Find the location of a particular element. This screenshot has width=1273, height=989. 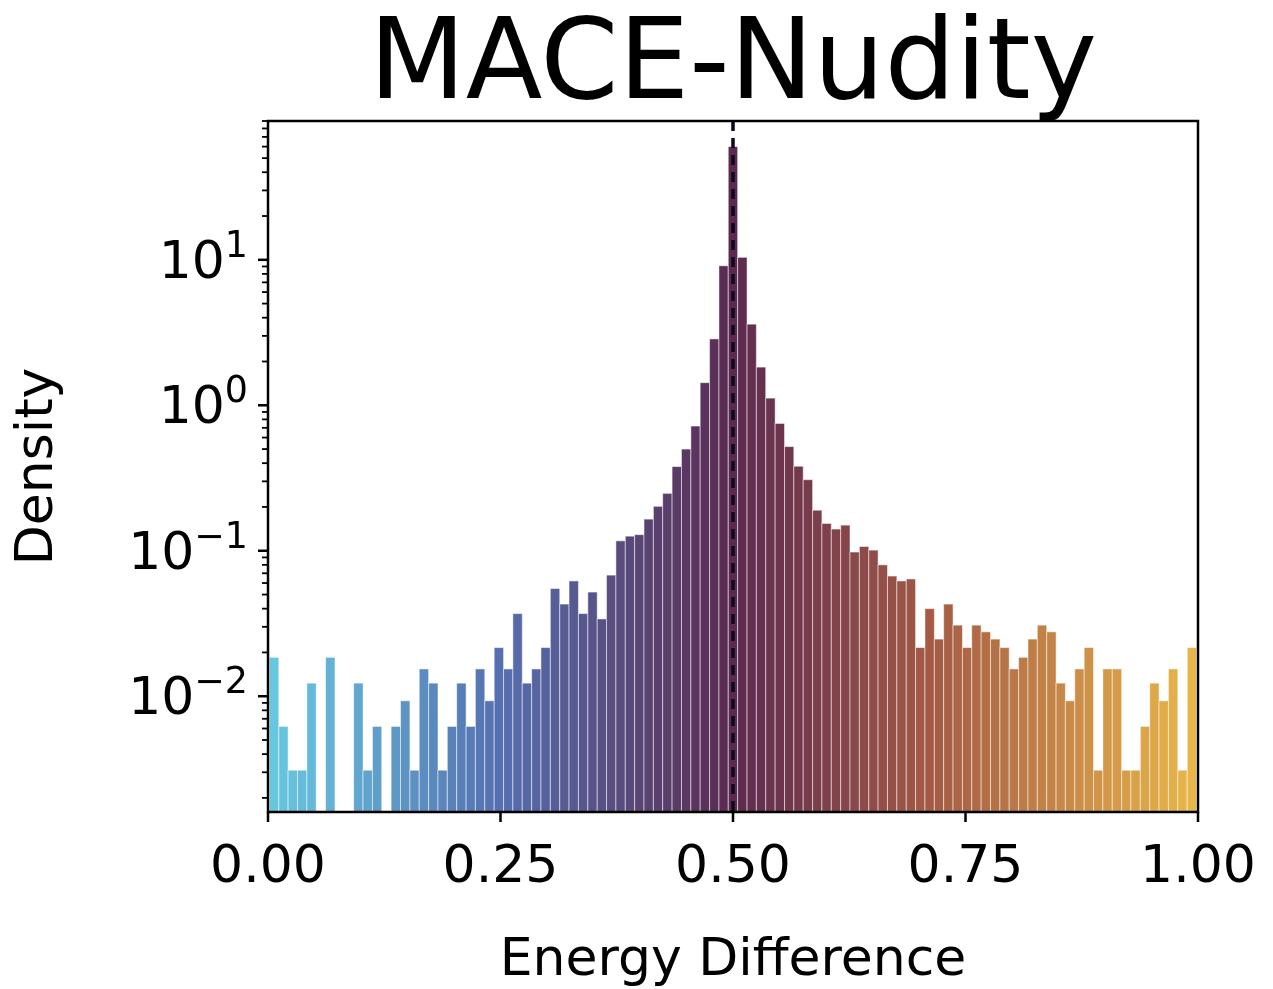

x-tick-label: 0.00 is located at coordinates (268, 864).